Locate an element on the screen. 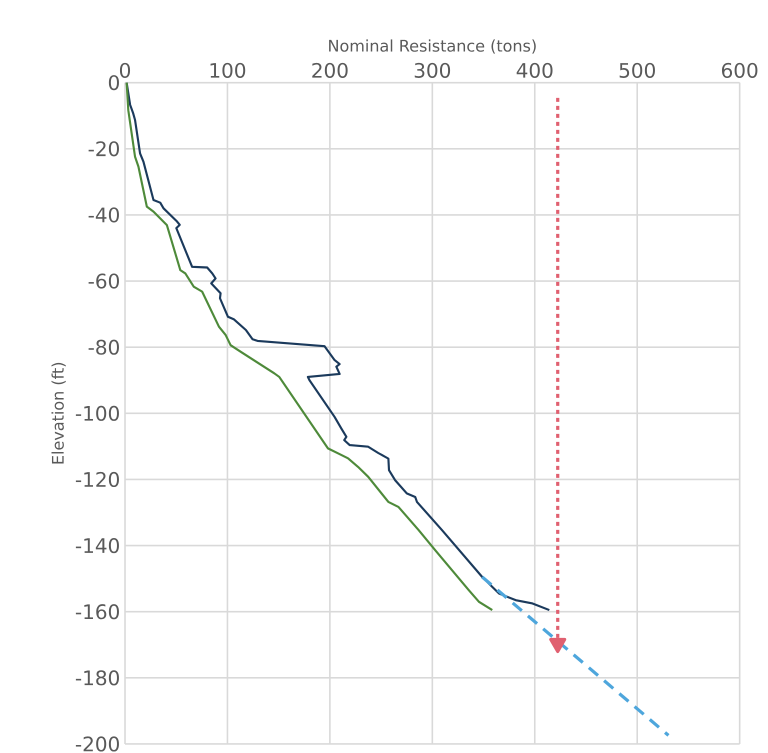 The width and height of the screenshot is (768, 753). y-tick-label: 0 is located at coordinates (113, 82).